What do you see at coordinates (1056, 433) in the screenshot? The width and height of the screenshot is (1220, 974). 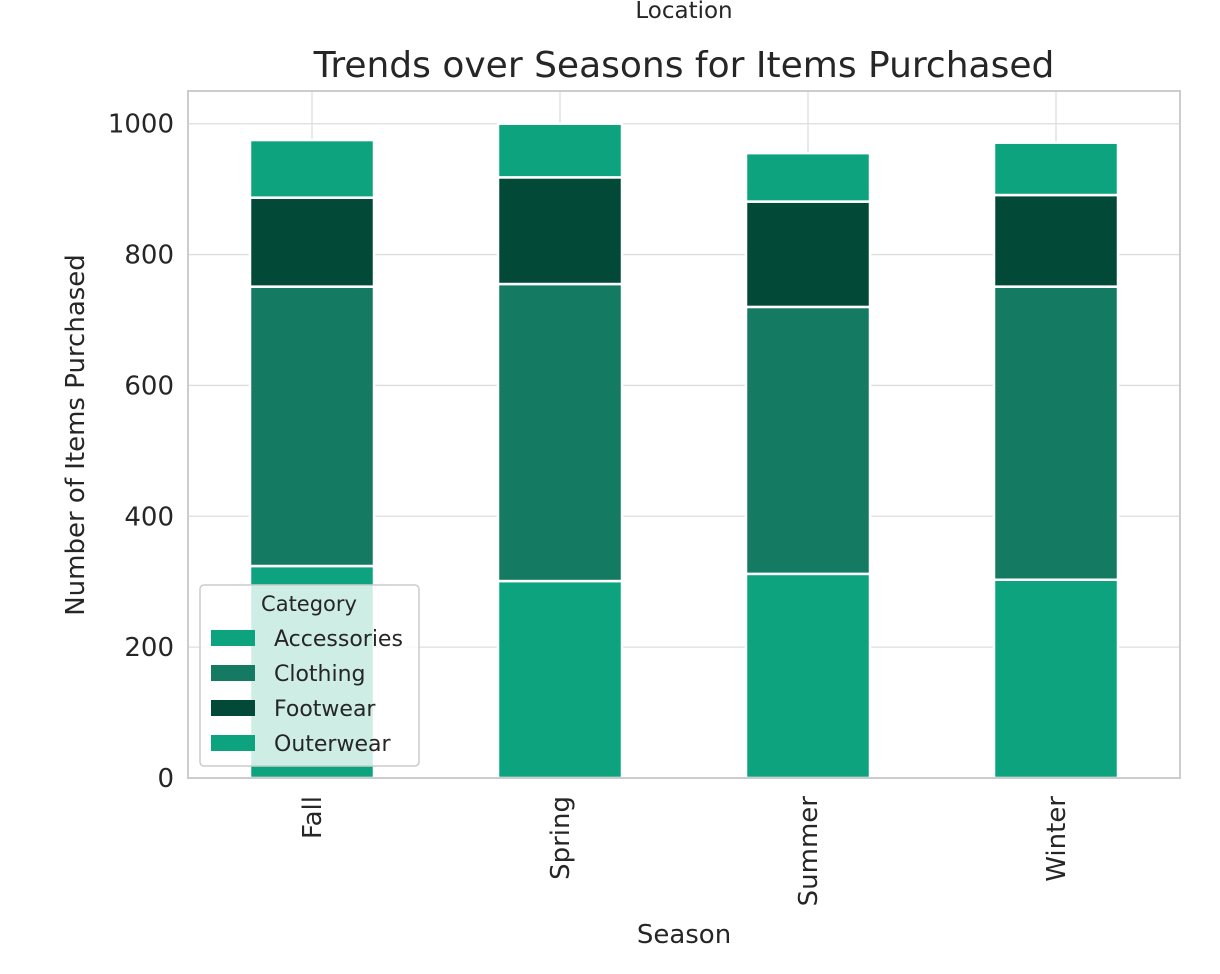 I see `bar-segment-clothing-winter` at bounding box center [1056, 433].